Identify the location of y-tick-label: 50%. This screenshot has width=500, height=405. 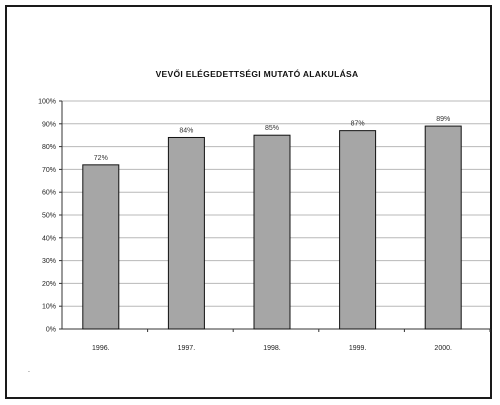
(49, 216).